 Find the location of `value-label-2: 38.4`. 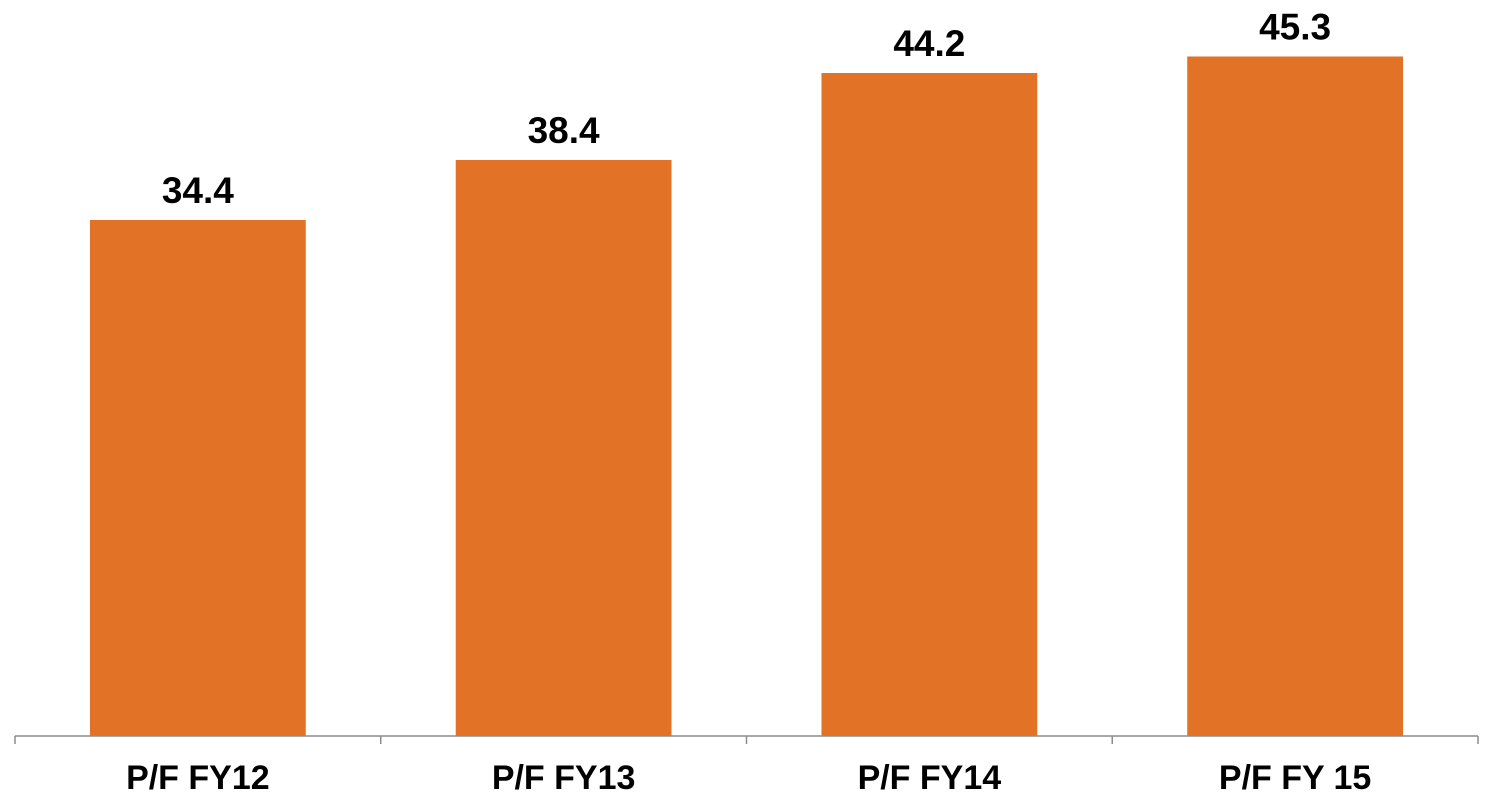

value-label-2: 38.4 is located at coordinates (564, 130).